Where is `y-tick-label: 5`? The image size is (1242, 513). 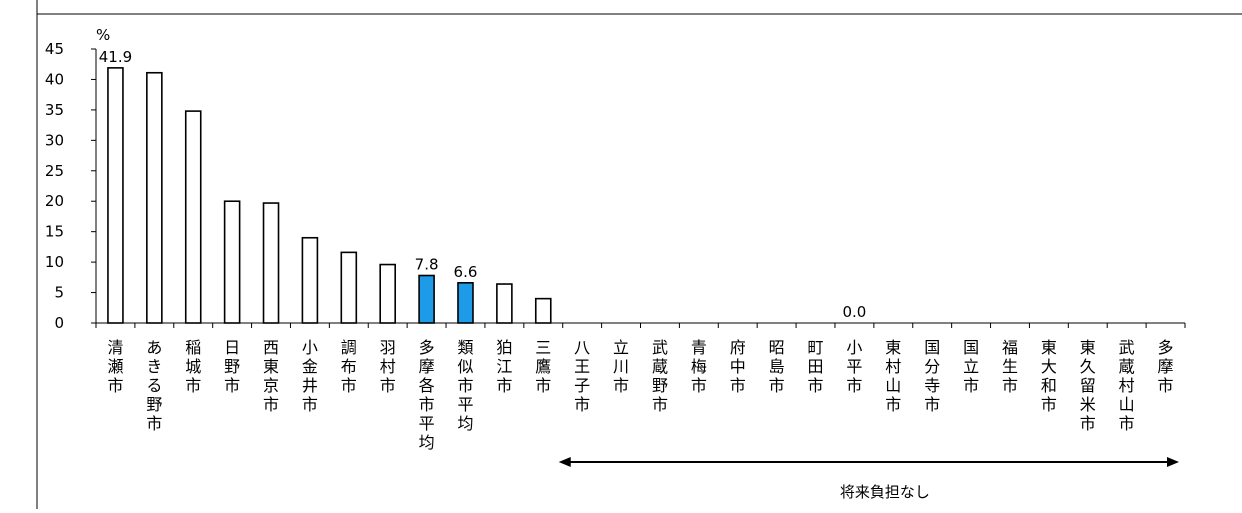 y-tick-label: 5 is located at coordinates (59, 293).